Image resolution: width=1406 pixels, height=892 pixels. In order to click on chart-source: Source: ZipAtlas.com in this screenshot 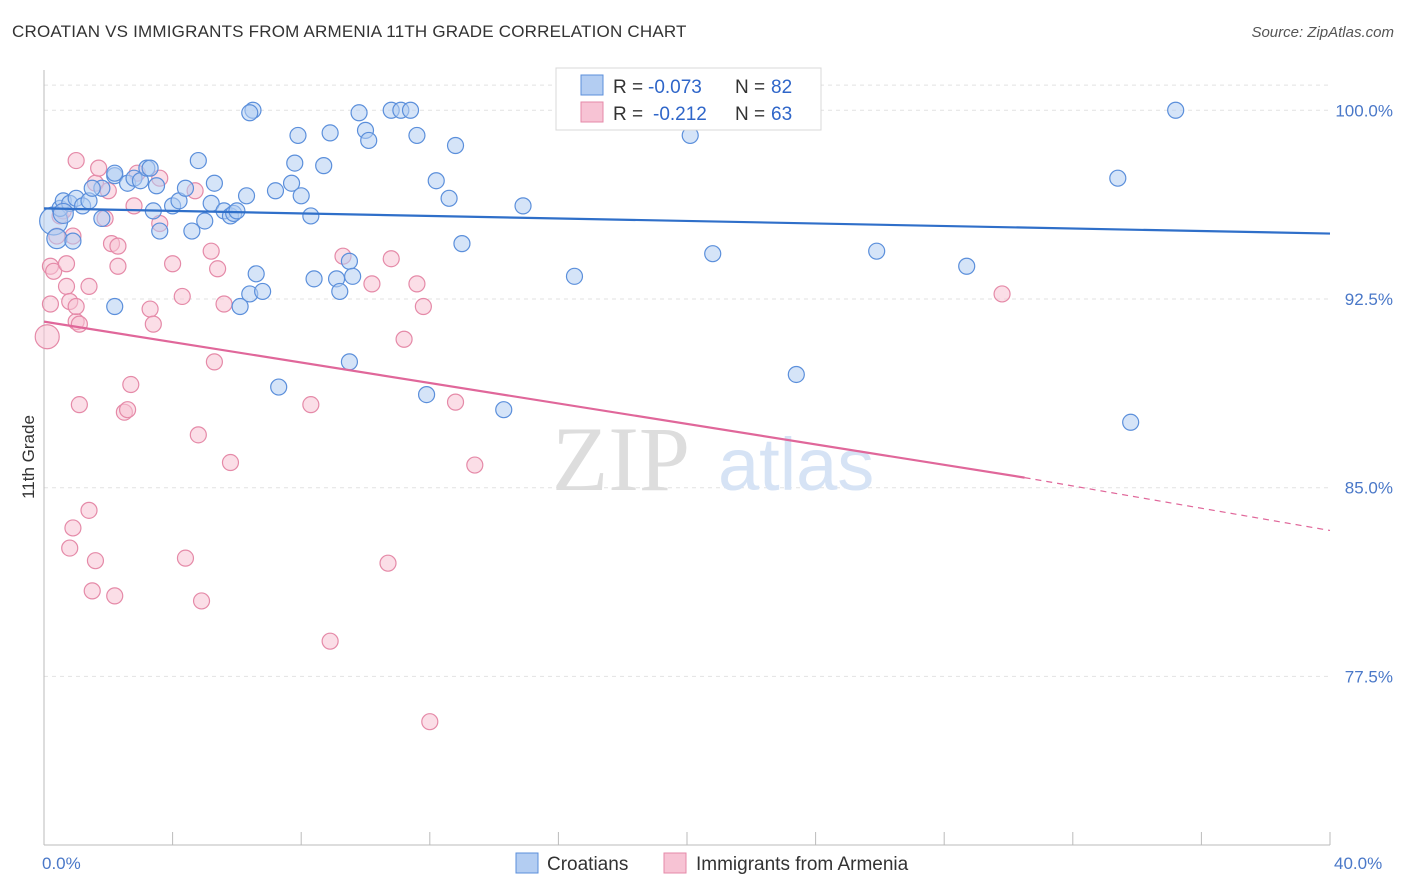, I will do `click(1322, 32)`.